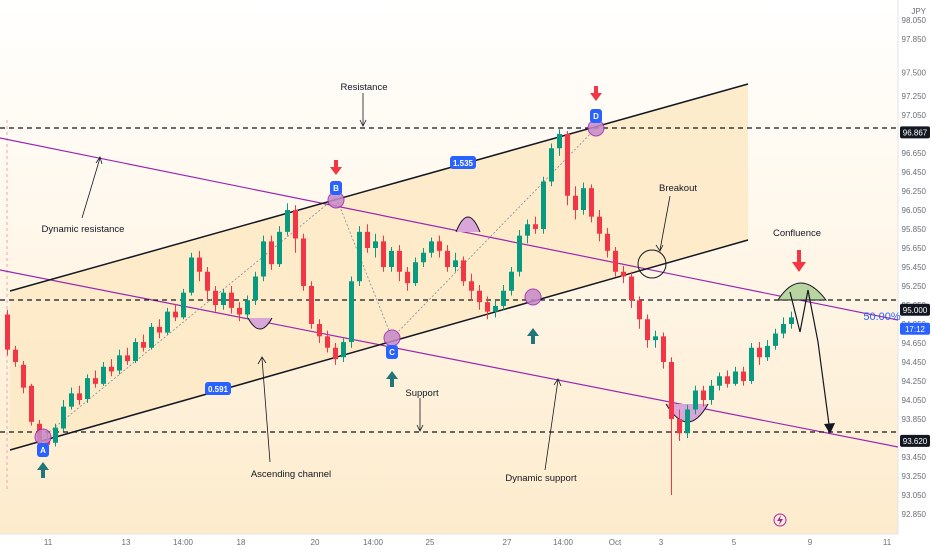  I want to click on up-arrow-c, so click(392, 379).